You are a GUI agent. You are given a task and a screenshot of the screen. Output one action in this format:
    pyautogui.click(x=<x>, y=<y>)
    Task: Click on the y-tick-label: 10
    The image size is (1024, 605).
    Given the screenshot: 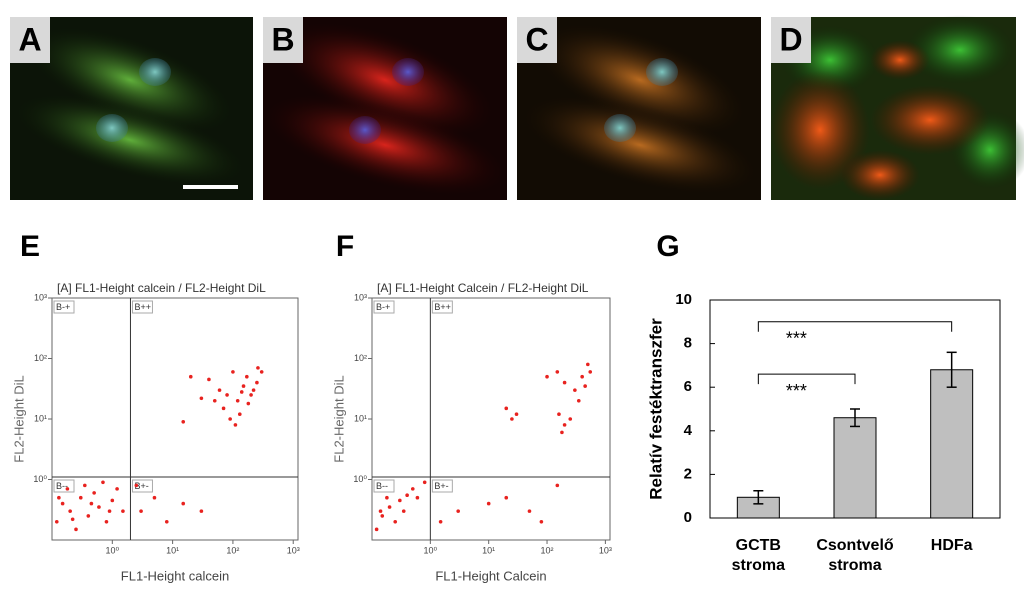 What is the action you would take?
    pyautogui.click(x=683, y=299)
    